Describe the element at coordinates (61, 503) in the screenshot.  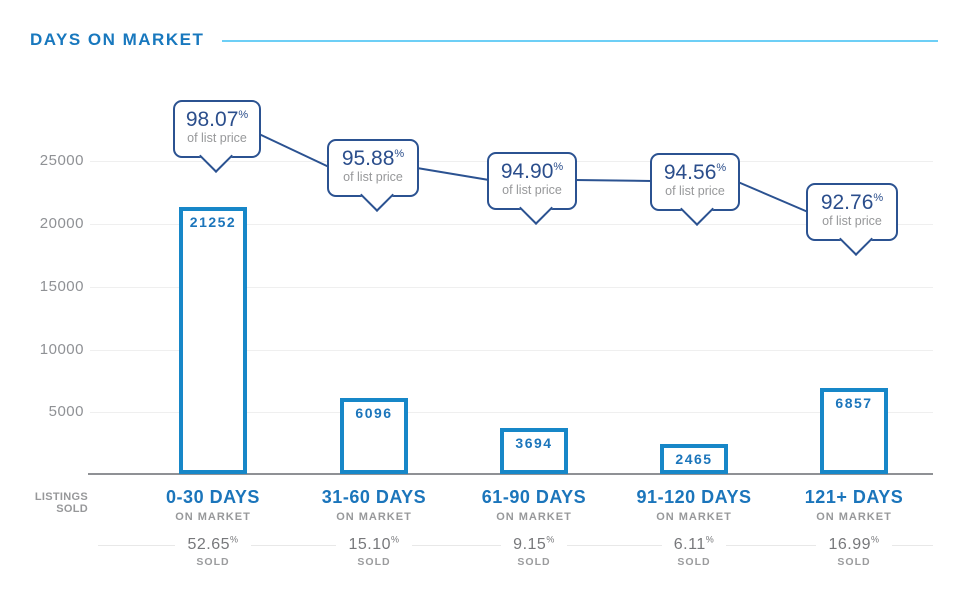
I see `listings-sold-axis-label: LISTINGS SOLD` at that location.